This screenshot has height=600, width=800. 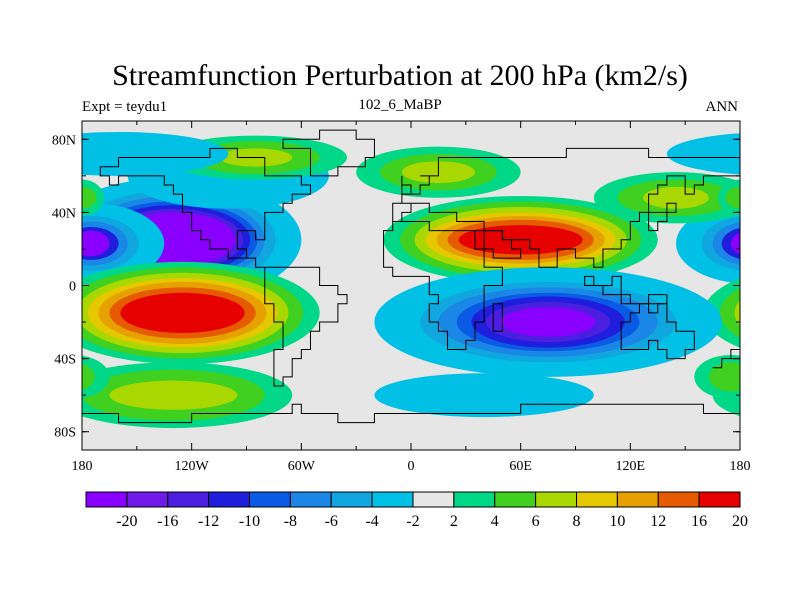 What do you see at coordinates (167, 521) in the screenshot?
I see `colorbar-label: -16` at bounding box center [167, 521].